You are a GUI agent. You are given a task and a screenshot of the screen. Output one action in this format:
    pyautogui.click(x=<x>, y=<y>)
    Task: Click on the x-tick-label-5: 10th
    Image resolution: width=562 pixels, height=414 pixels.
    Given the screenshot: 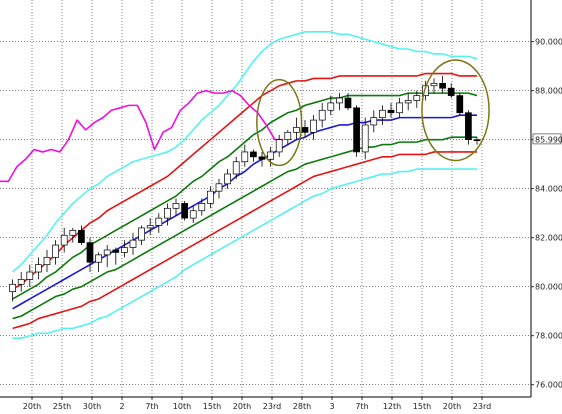 What is the action you would take?
    pyautogui.click(x=182, y=406)
    